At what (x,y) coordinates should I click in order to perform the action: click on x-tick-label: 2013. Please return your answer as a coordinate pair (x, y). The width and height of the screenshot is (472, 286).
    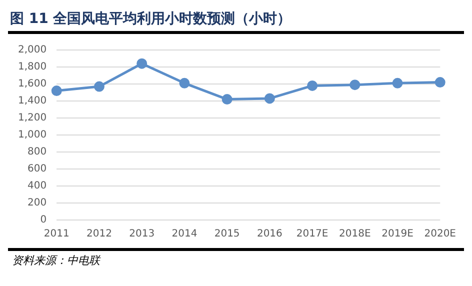
    Looking at the image, I should click on (142, 234).